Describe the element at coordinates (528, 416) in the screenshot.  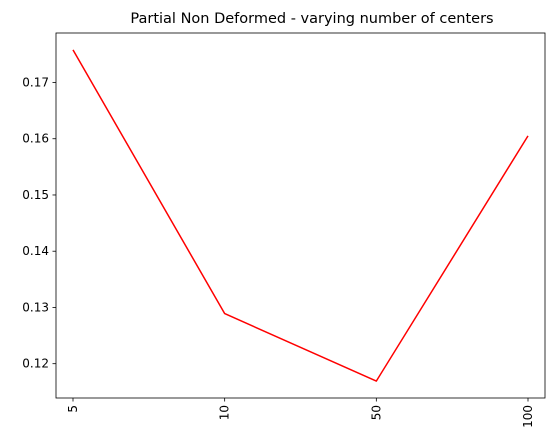
I see `x-tick-label: 100` at that location.